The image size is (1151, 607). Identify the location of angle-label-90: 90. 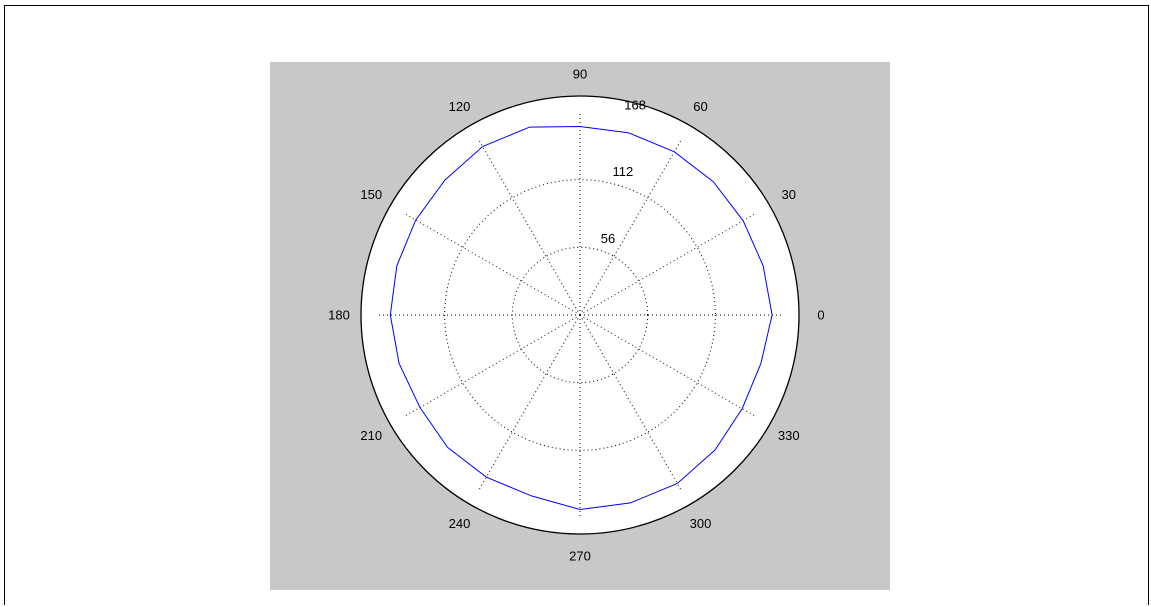
(580, 74).